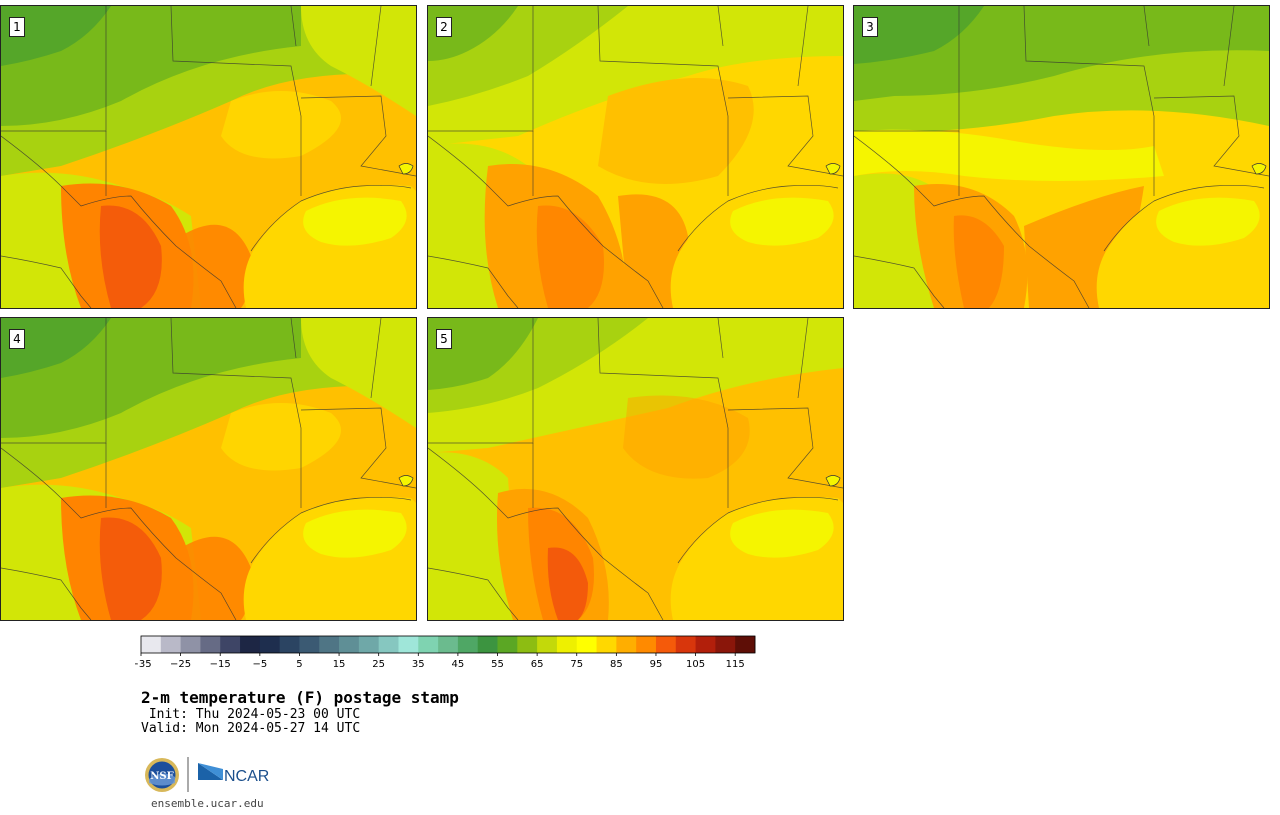 This screenshot has height=815, width=1280. I want to click on page-title: 2-m temperature (F) postage stamp, so click(300, 697).